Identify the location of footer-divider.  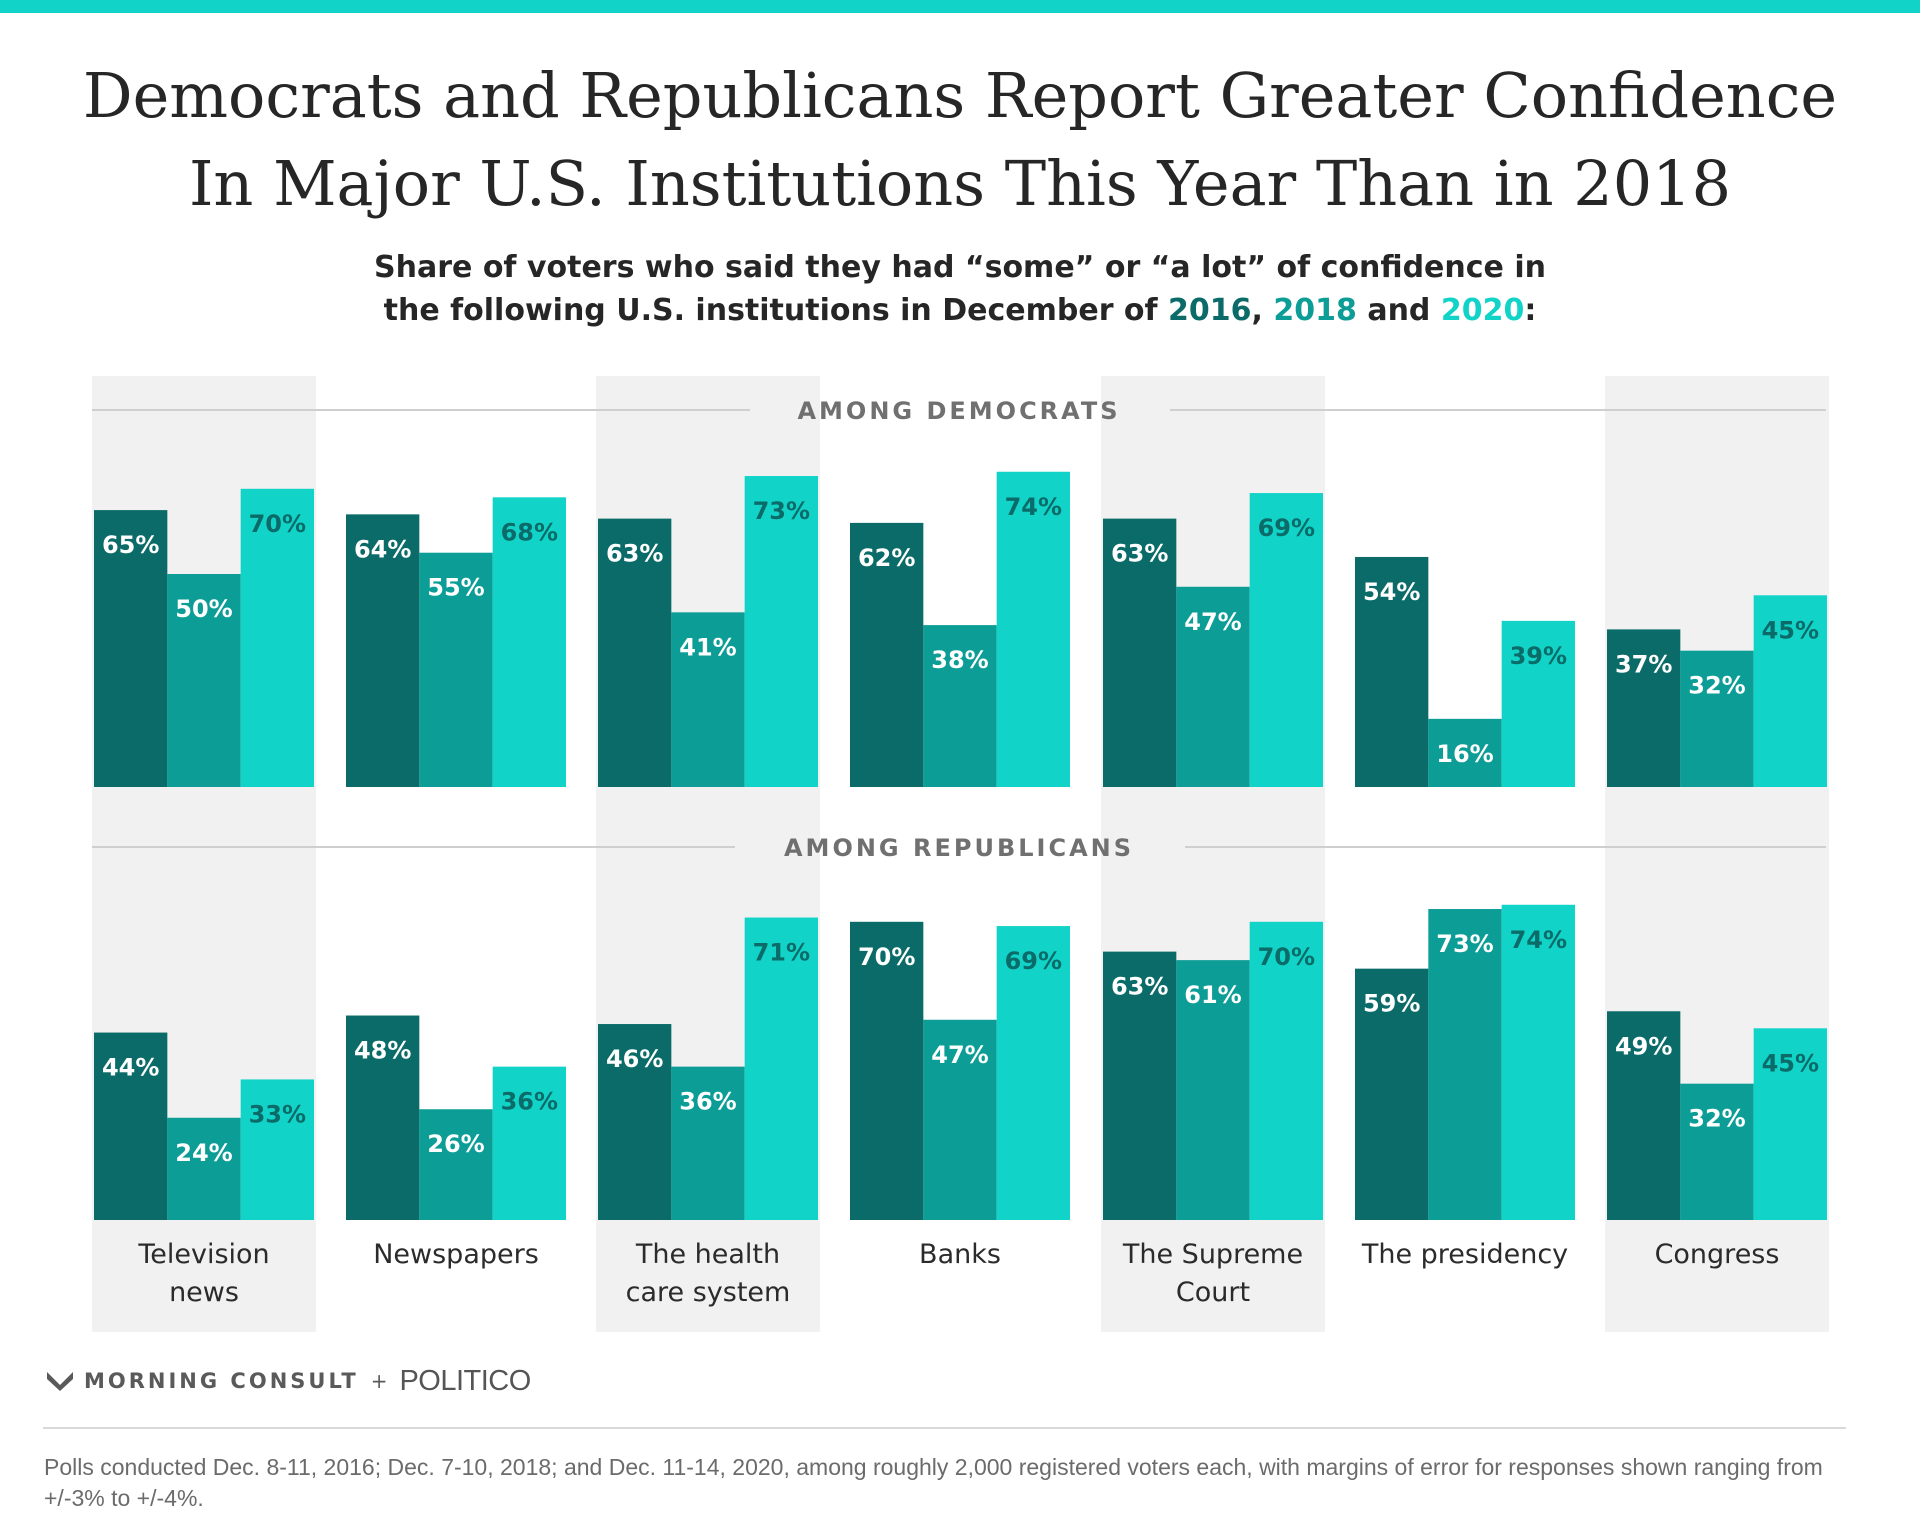
(944, 1428).